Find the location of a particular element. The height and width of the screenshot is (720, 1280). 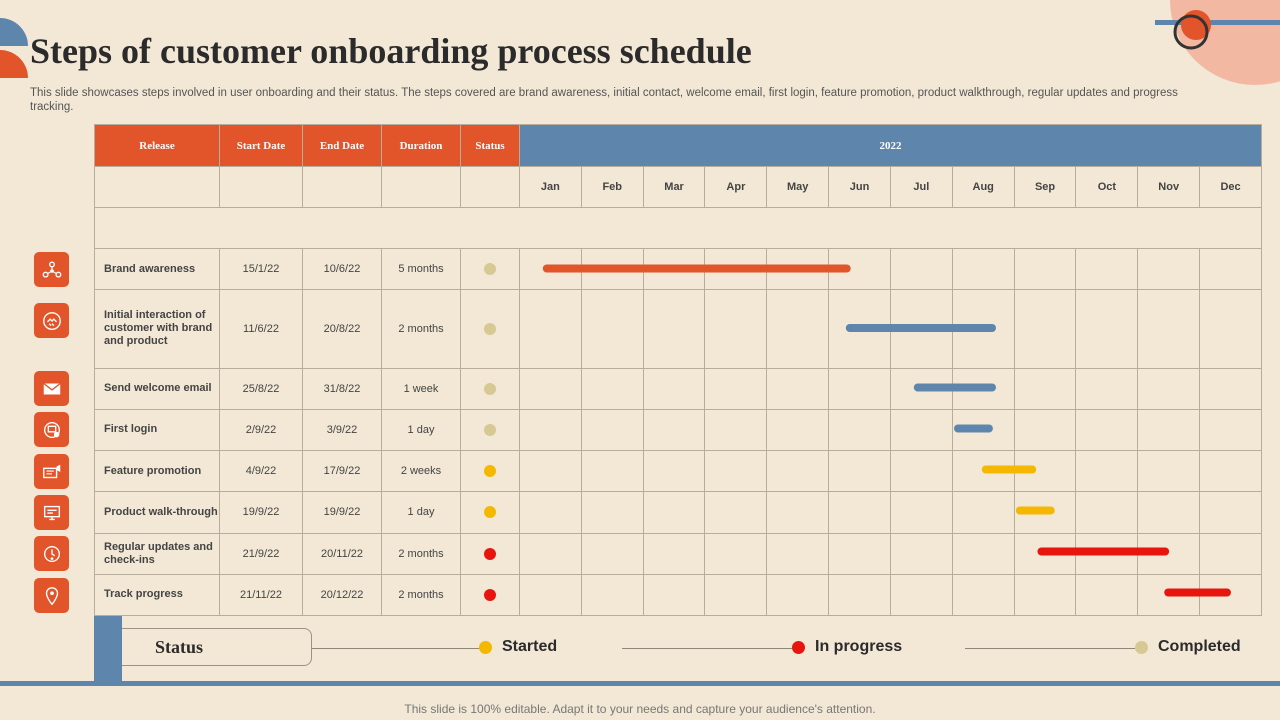

legend-started-label: Started is located at coordinates (530, 646).